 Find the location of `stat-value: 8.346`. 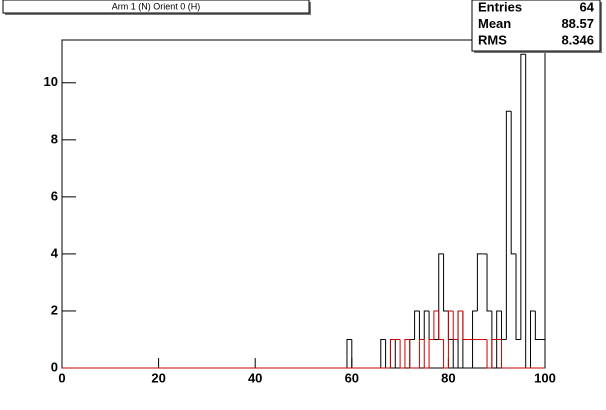

stat-value: 8.346 is located at coordinates (577, 39).